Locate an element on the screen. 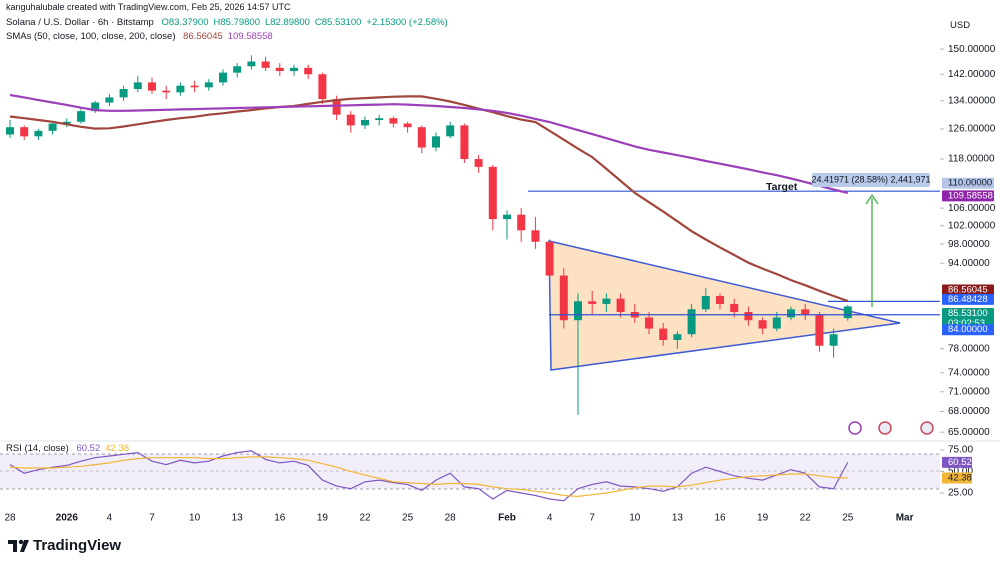 This screenshot has width=1000, height=563. ohlc-value: L82.89800 is located at coordinates (287, 22).